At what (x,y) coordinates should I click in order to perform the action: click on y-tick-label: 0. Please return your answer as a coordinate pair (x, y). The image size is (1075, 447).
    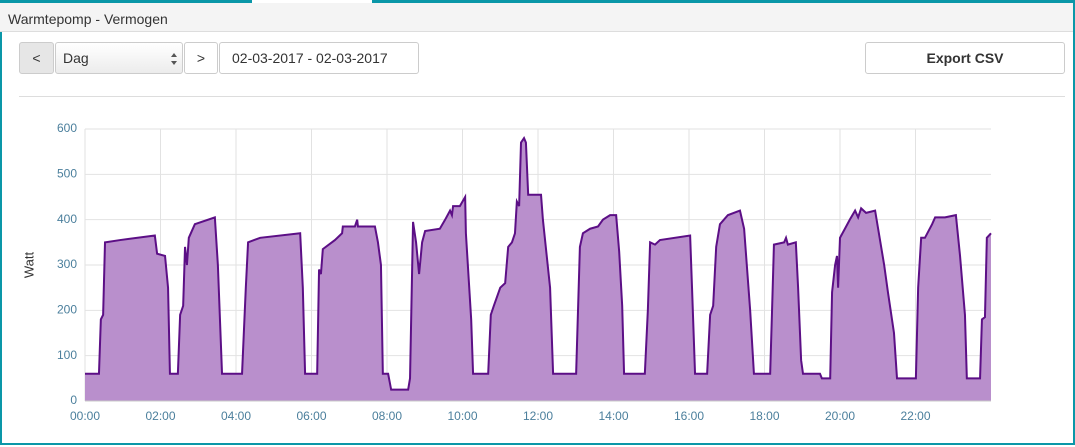
    Looking at the image, I should click on (73, 400).